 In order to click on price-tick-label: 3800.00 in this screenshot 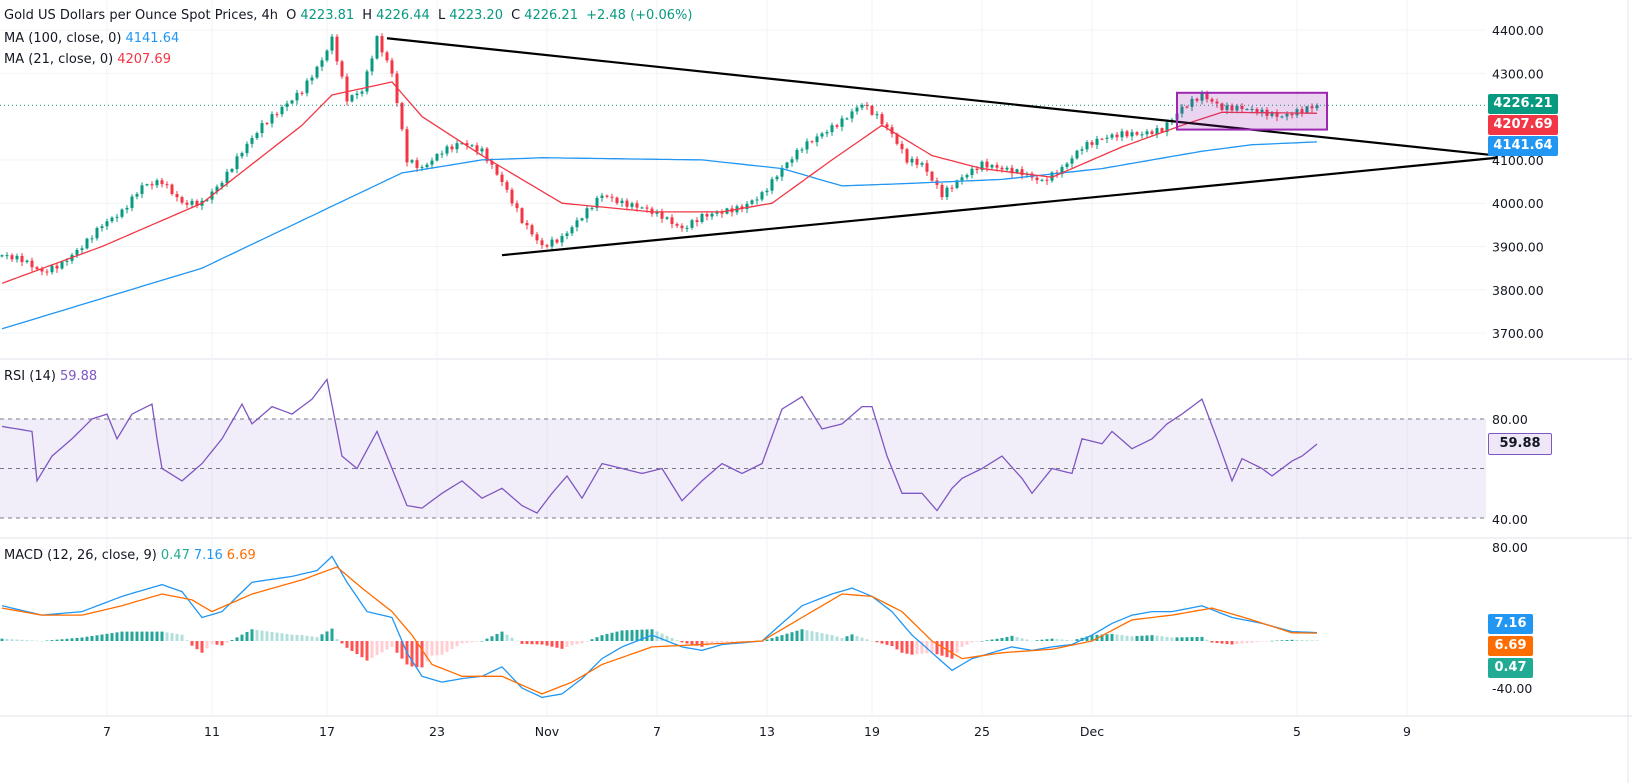, I will do `click(1518, 290)`.